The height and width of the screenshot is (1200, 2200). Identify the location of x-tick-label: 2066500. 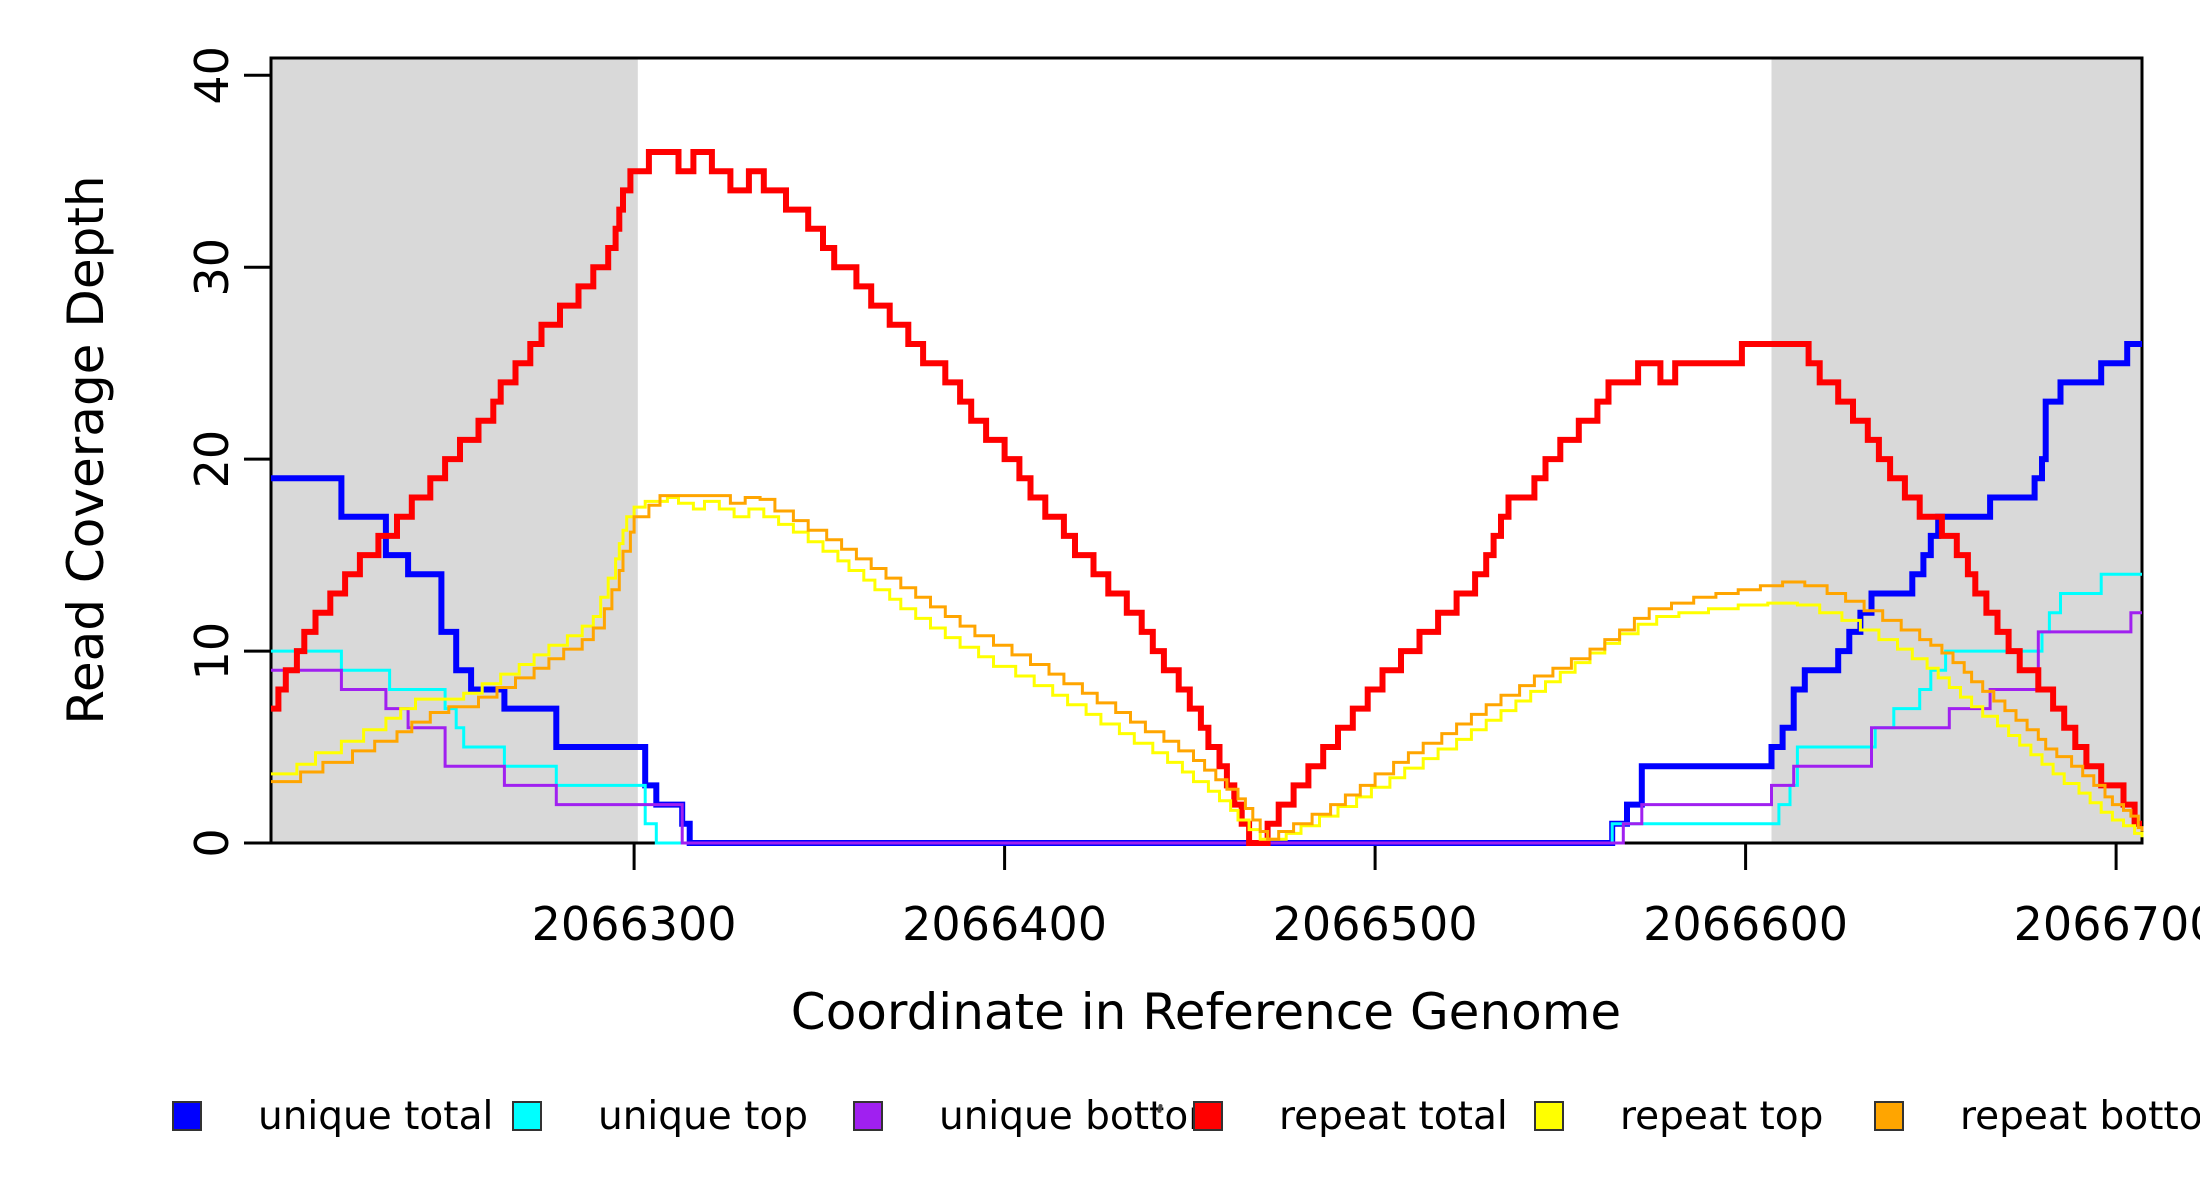
(1375, 924).